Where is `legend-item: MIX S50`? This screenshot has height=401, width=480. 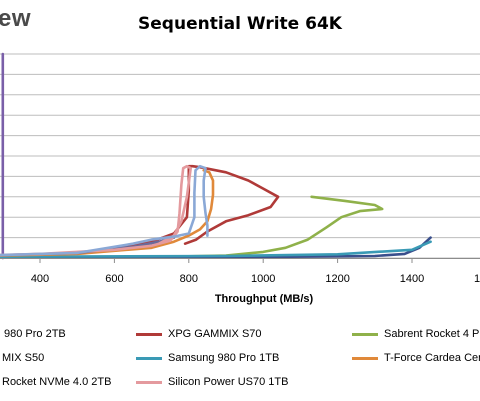
legend-item: MIX S50 is located at coordinates (22, 358).